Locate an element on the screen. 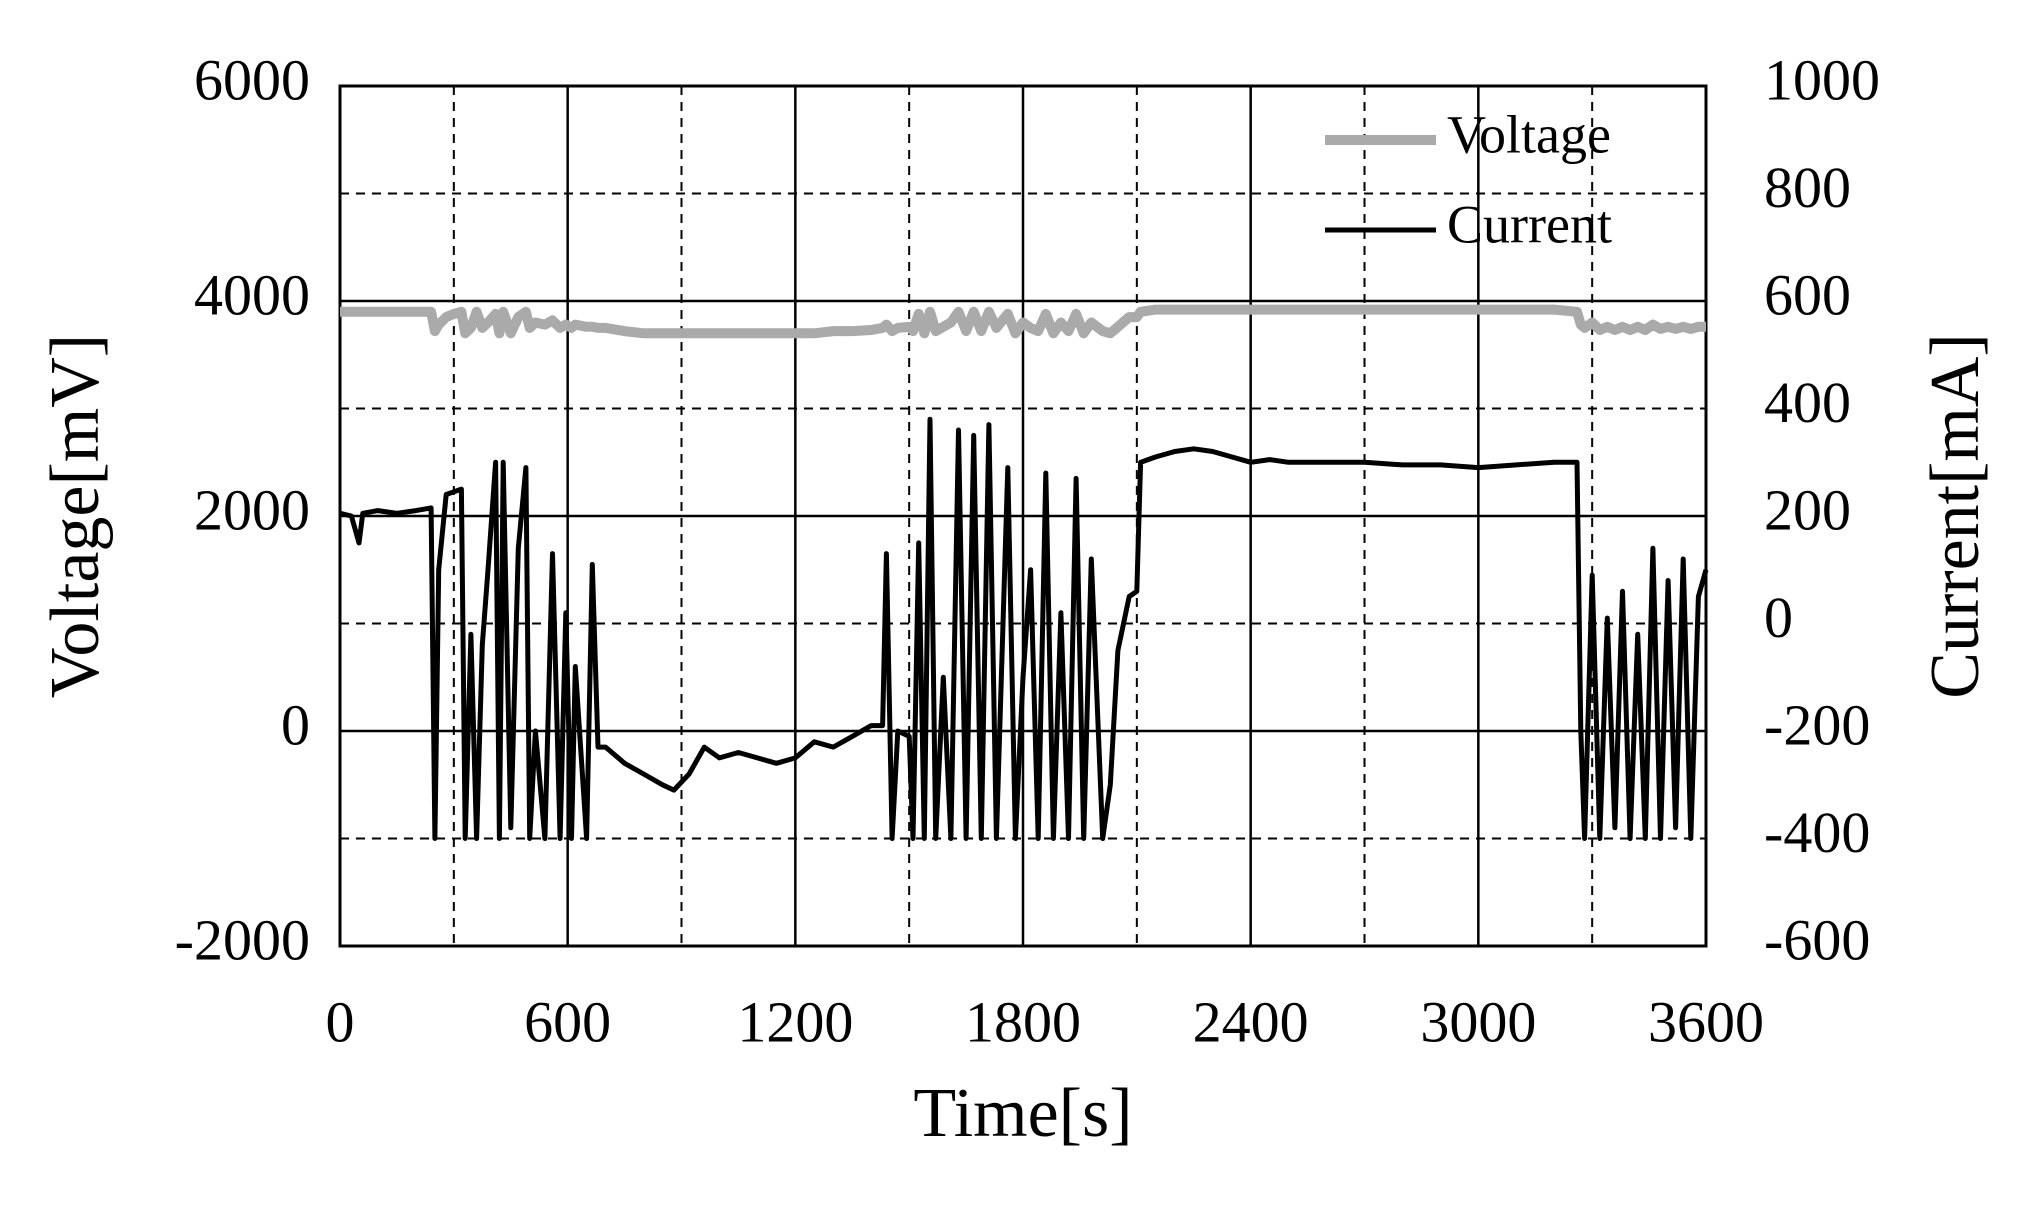 The width and height of the screenshot is (2037, 1209). legend-label: Current is located at coordinates (1529, 224).